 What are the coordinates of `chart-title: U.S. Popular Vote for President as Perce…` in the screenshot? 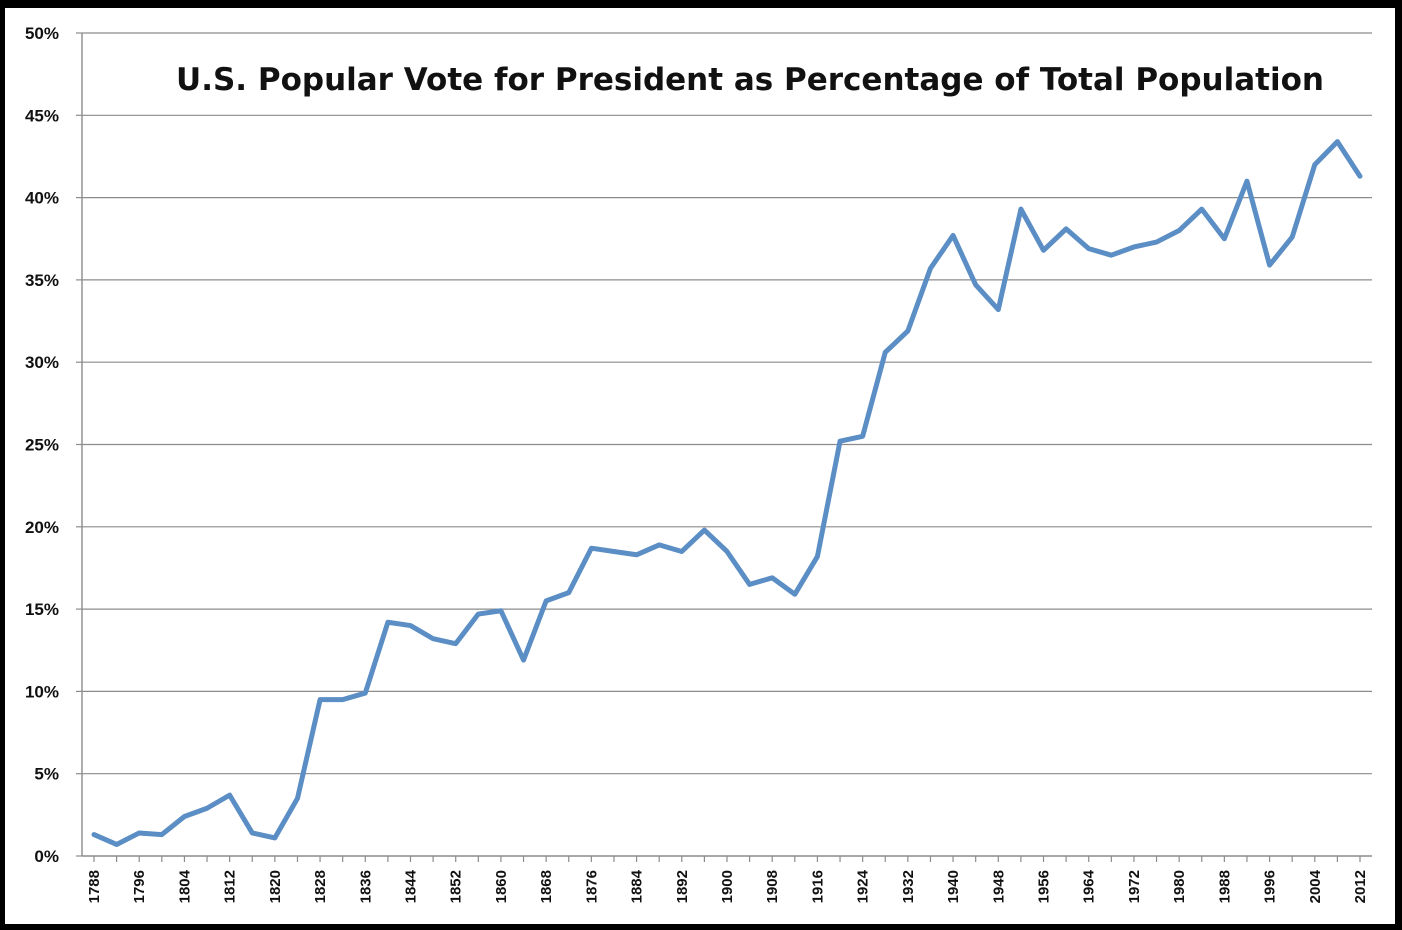 It's located at (750, 80).